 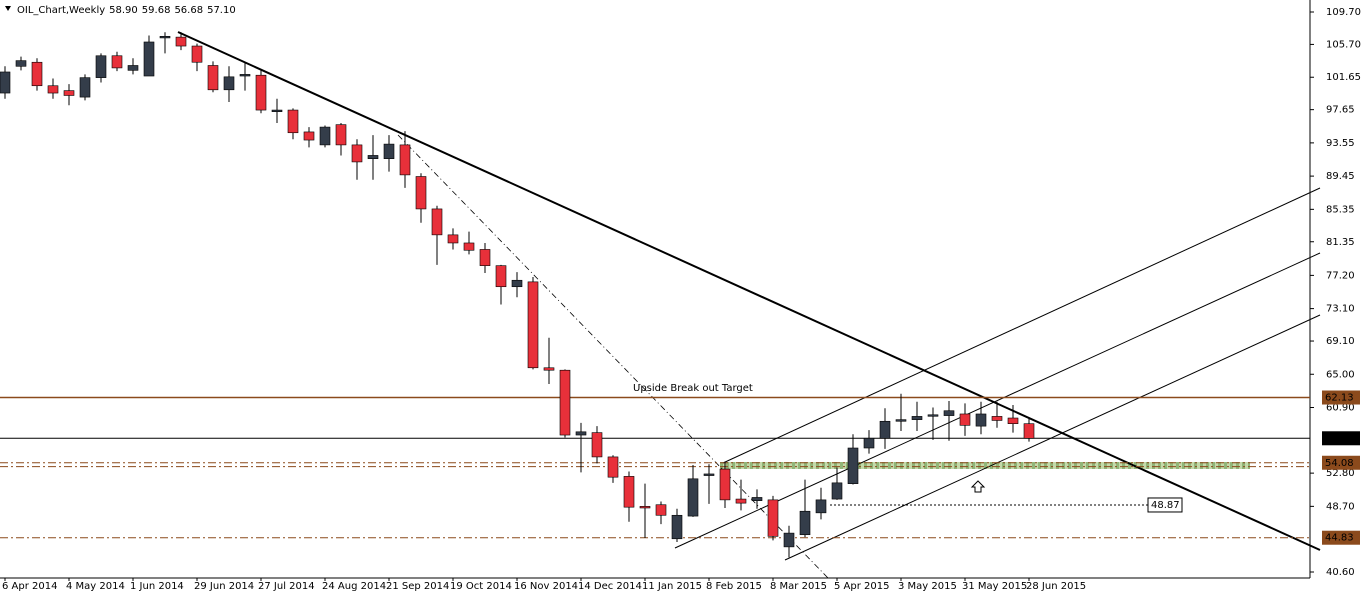 I want to click on quote-value: 58.90, so click(x=123, y=10).